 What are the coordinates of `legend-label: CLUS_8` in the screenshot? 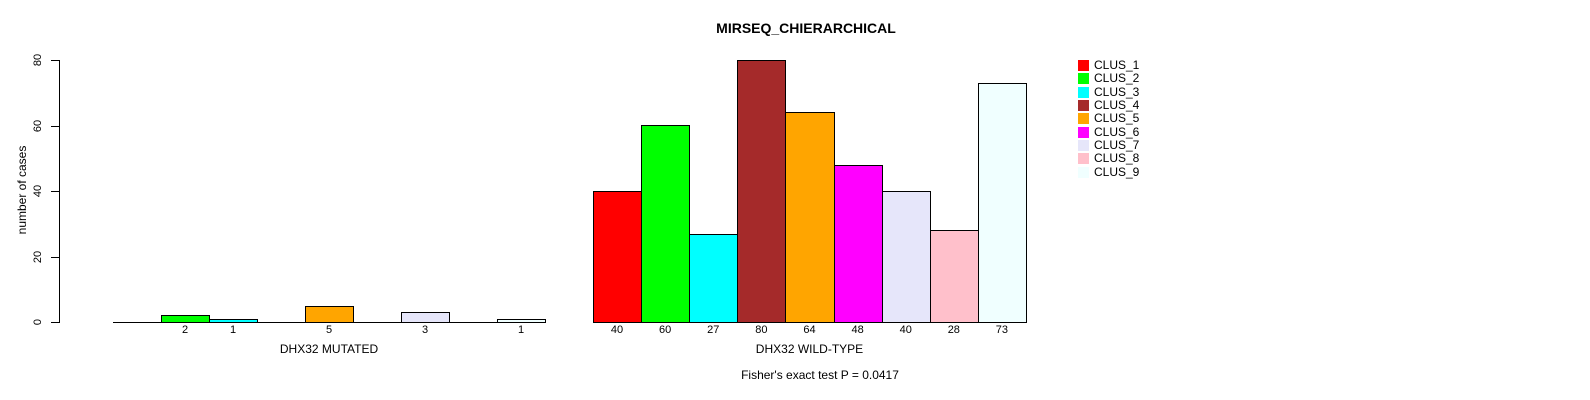 It's located at (1117, 158).